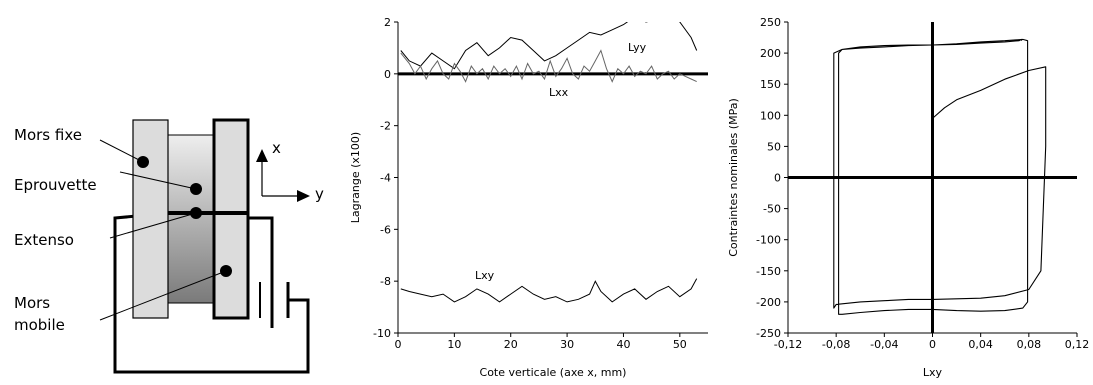  What do you see at coordinates (884, 344) in the screenshot?
I see `x-tick-label-2: -0,04` at bounding box center [884, 344].